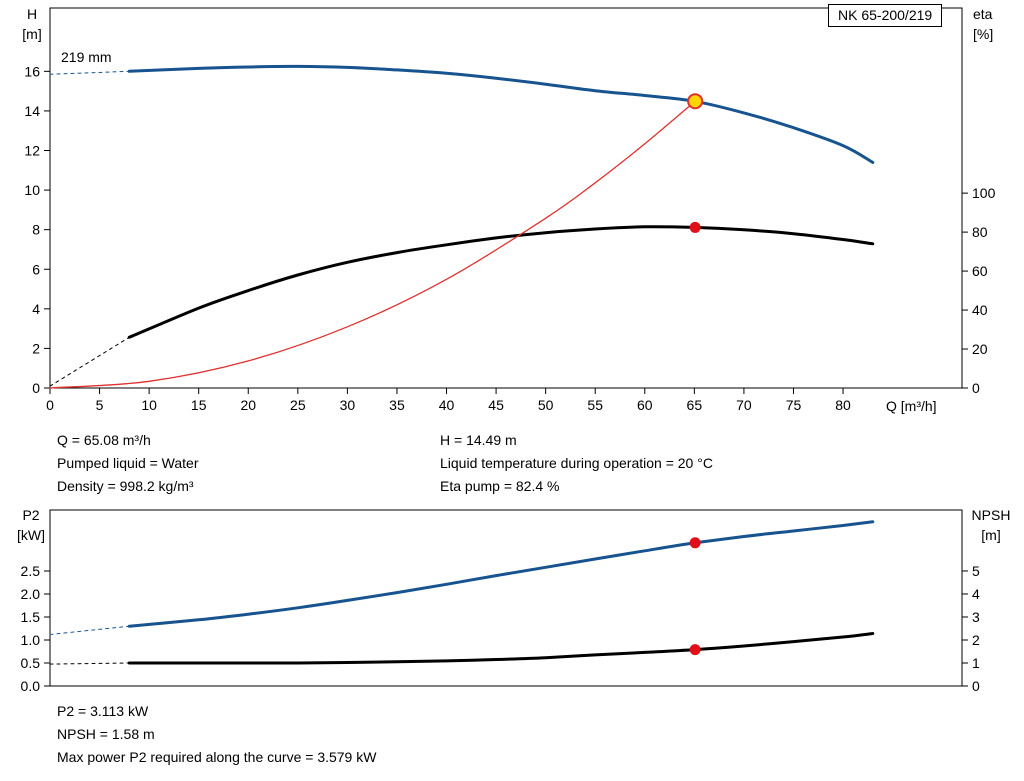 This screenshot has height=781, width=1024. What do you see at coordinates (695, 227) in the screenshot?
I see `duty-point-eta` at bounding box center [695, 227].